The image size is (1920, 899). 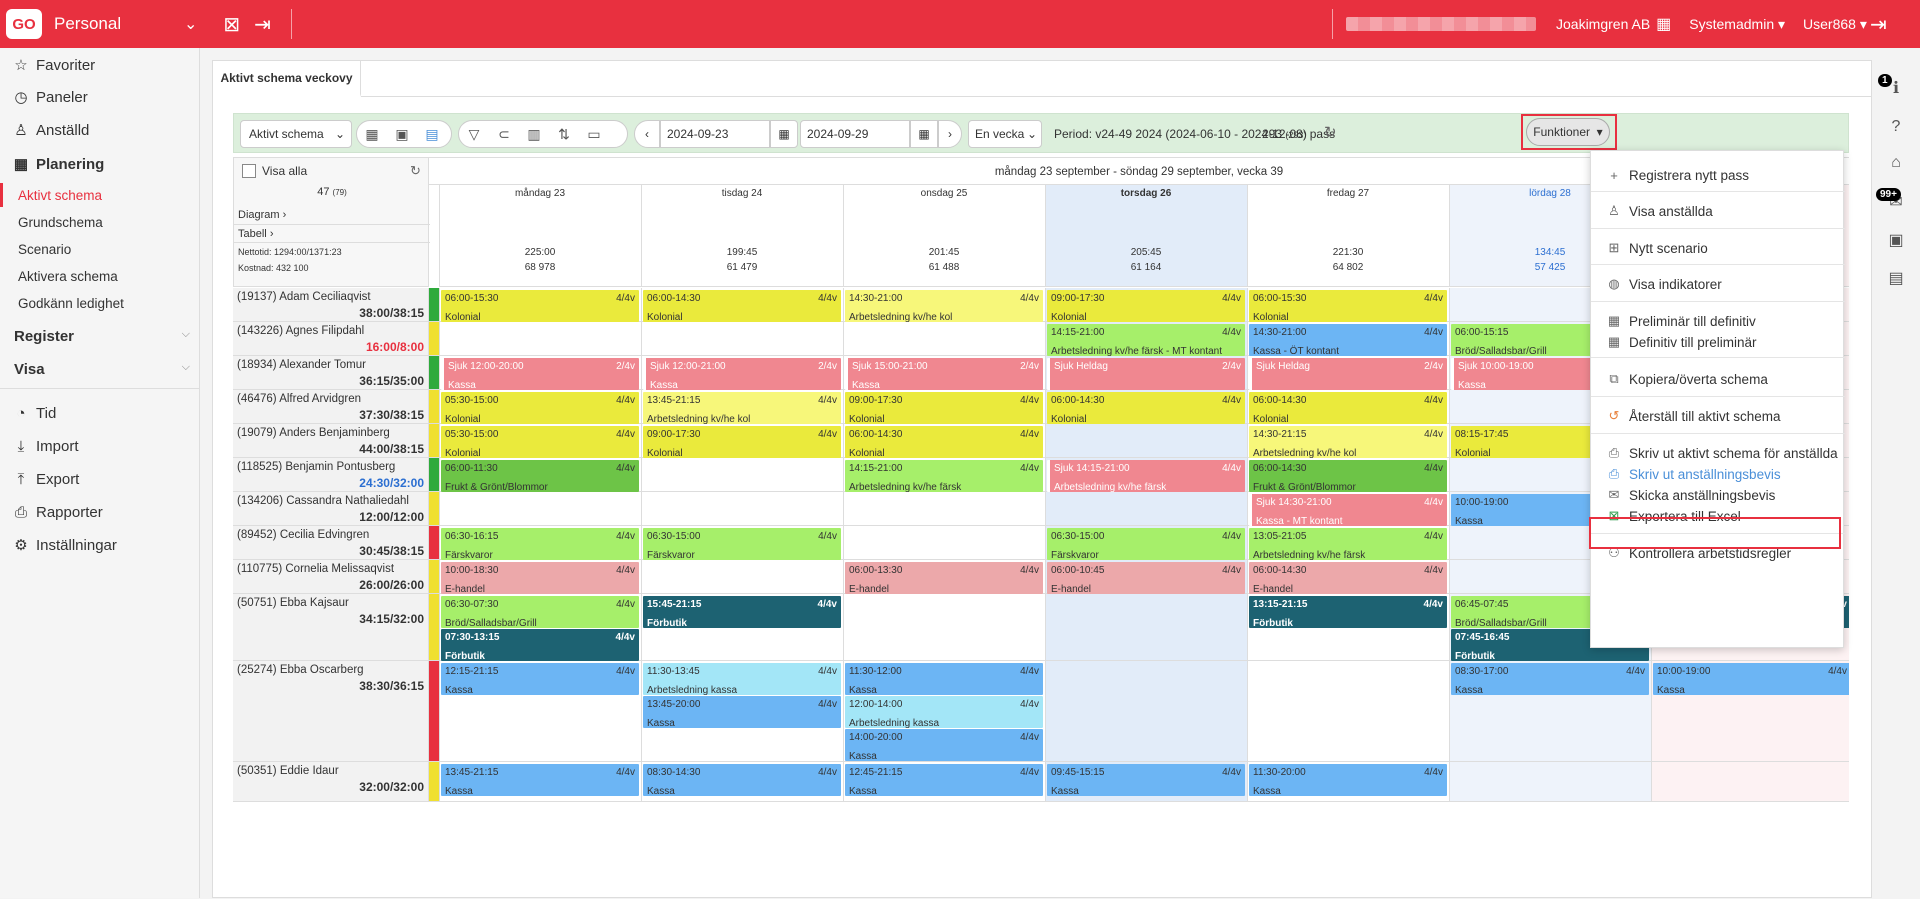 I want to click on tabell-toggle: Tabell ›, so click(x=255, y=234).